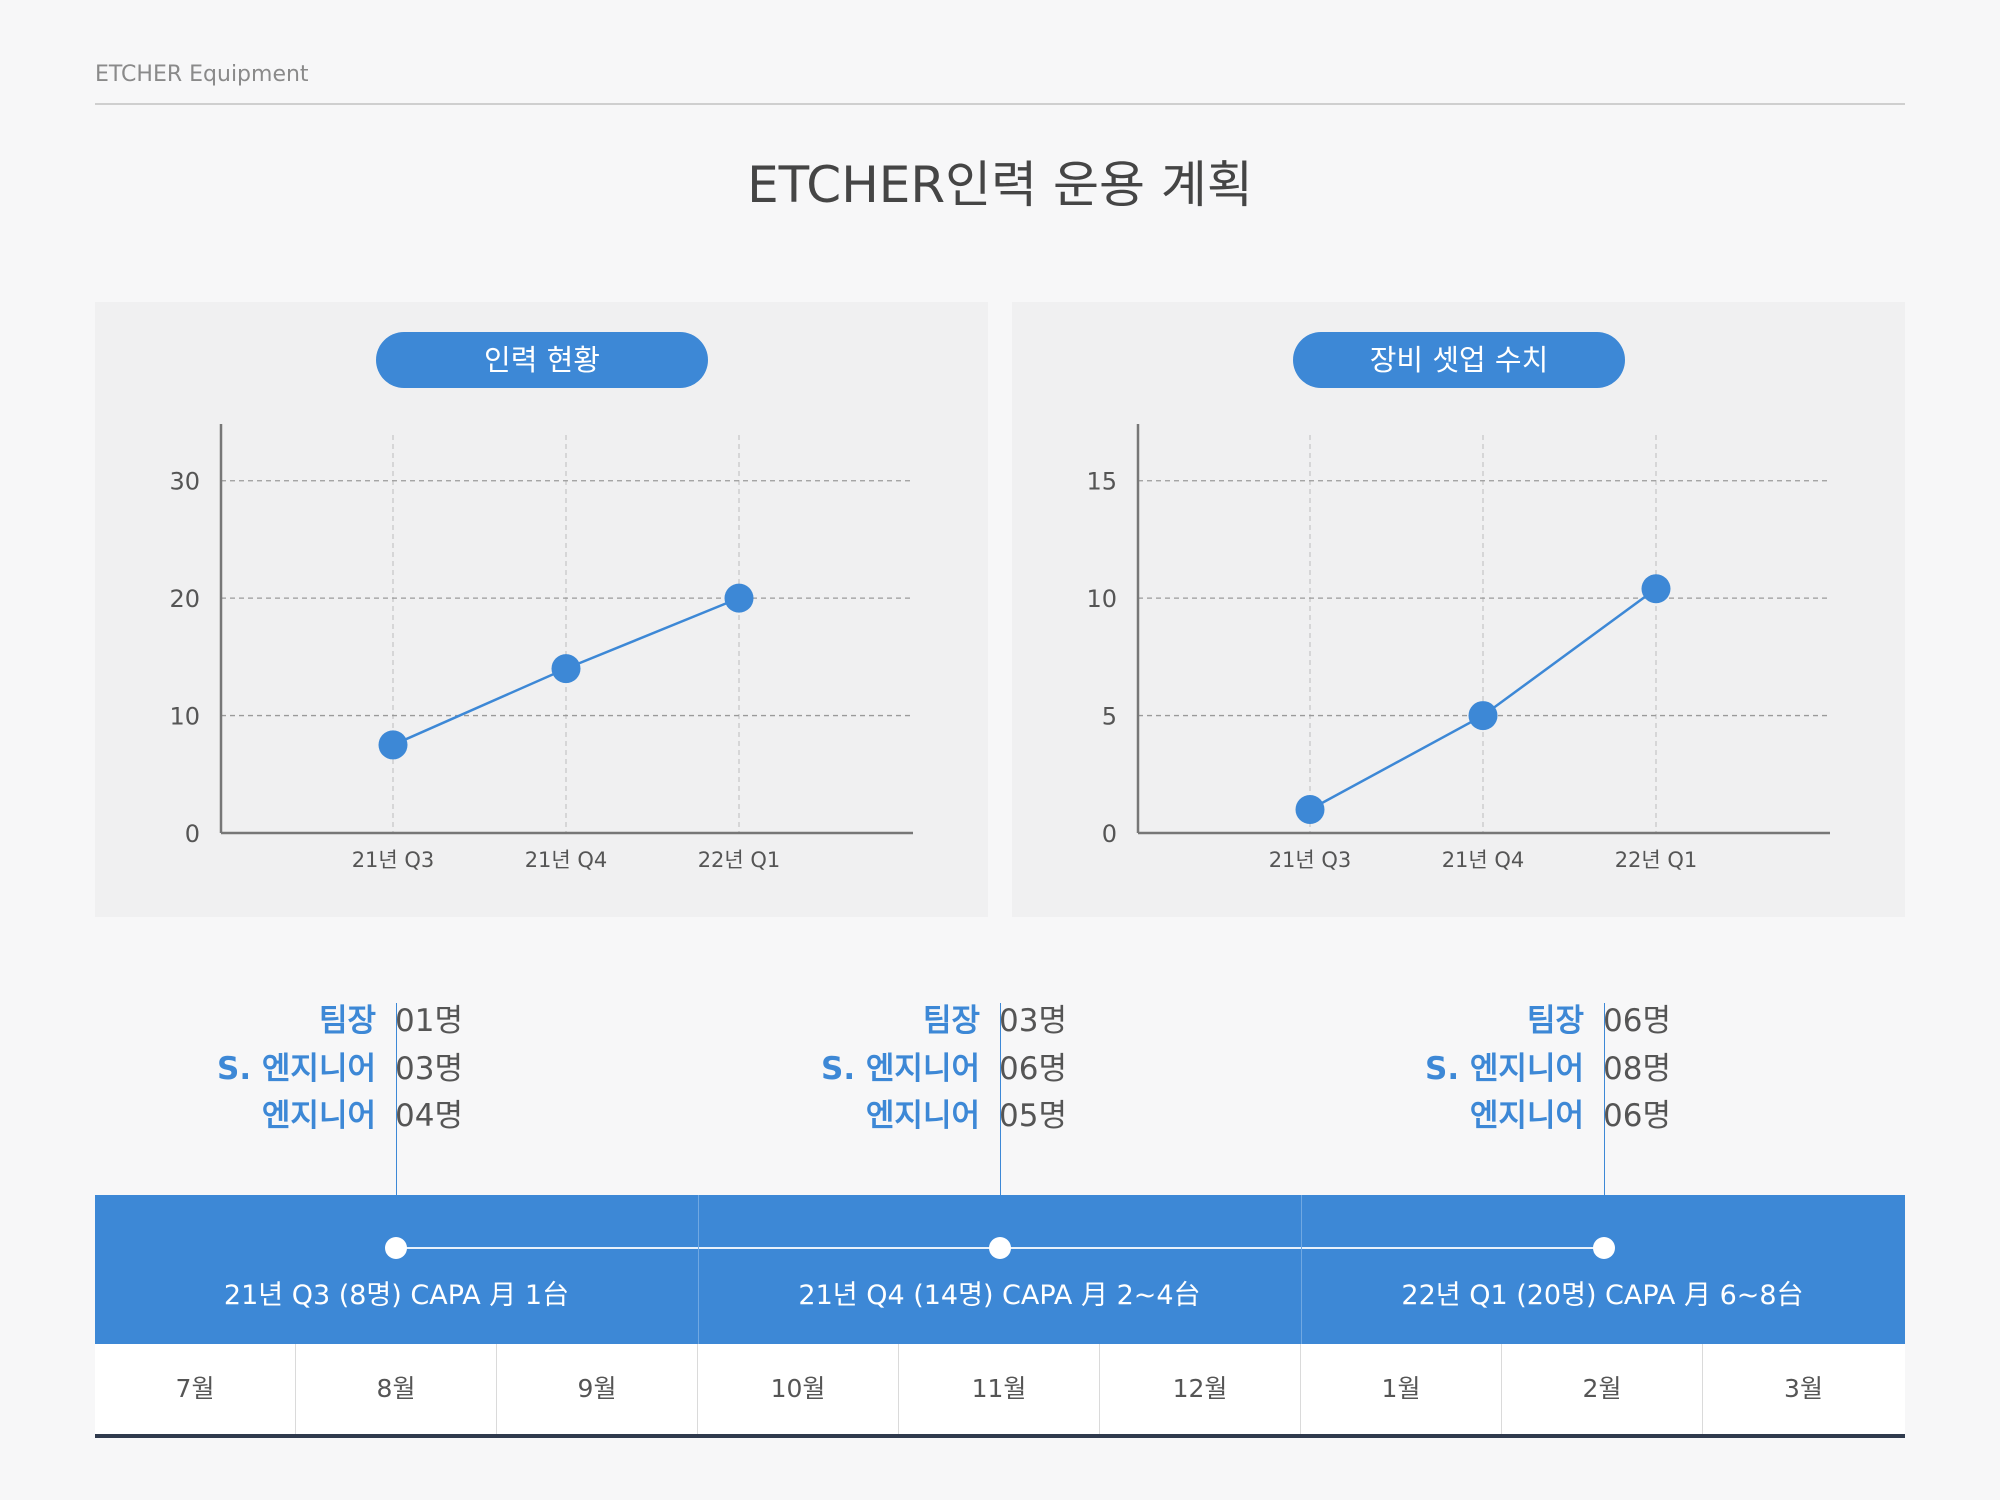 Image resolution: width=2000 pixels, height=1500 pixels. What do you see at coordinates (1602, 1389) in the screenshot?
I see `month-cell: 2월` at bounding box center [1602, 1389].